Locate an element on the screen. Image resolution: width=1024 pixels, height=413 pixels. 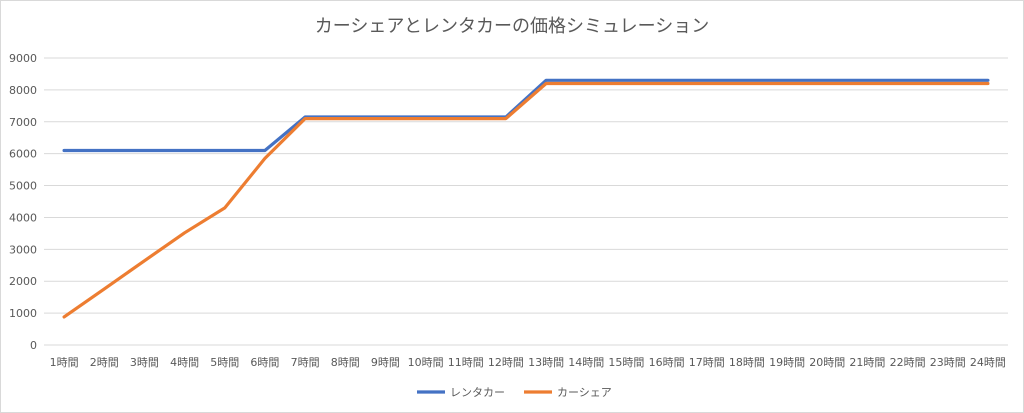
x-tick-label: 13時間 is located at coordinates (546, 362).